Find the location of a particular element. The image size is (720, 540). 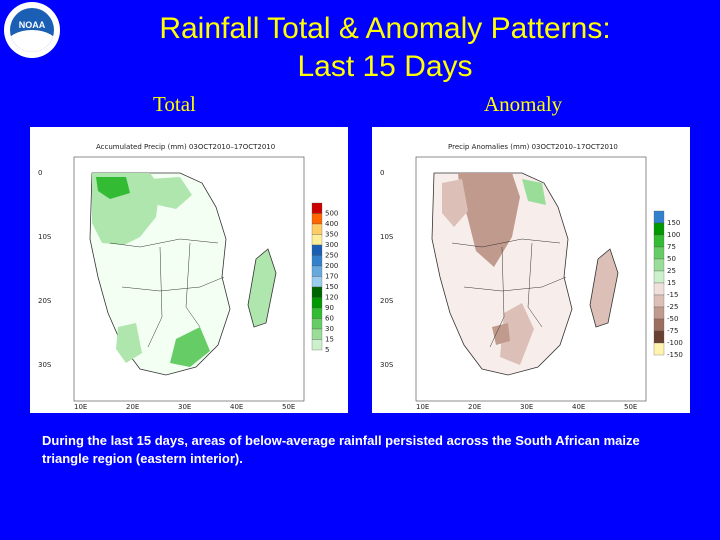

logo-wave is located at coordinates (32, 41).